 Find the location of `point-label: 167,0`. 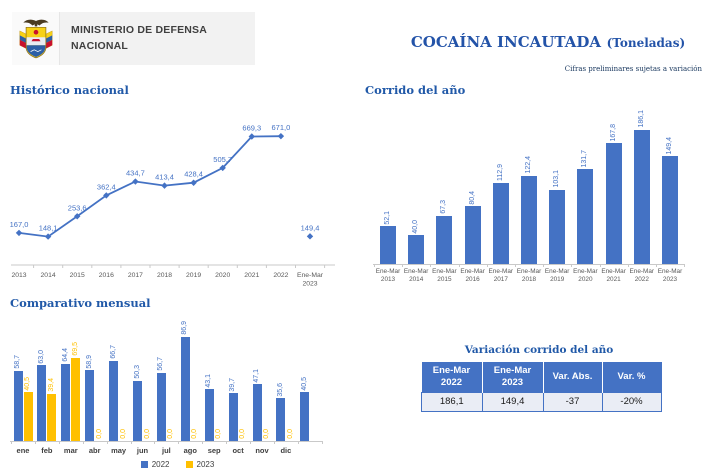

point-label: 167,0 is located at coordinates (19, 224).